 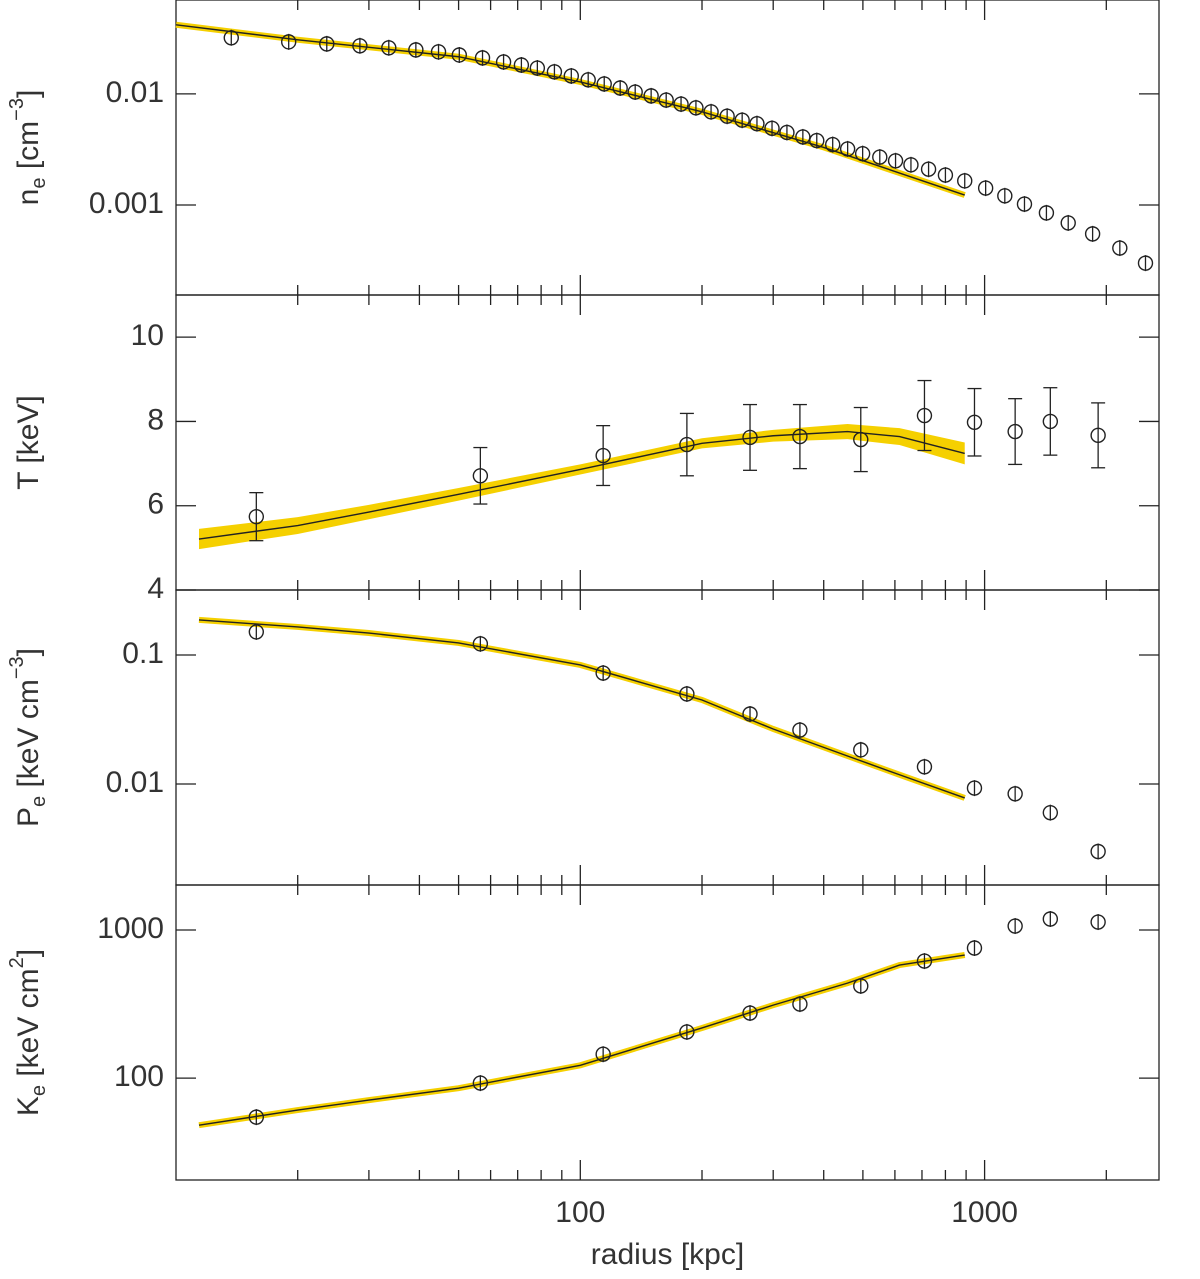 What do you see at coordinates (135, 92) in the screenshot?
I see `y-tick-label: 0.01` at bounding box center [135, 92].